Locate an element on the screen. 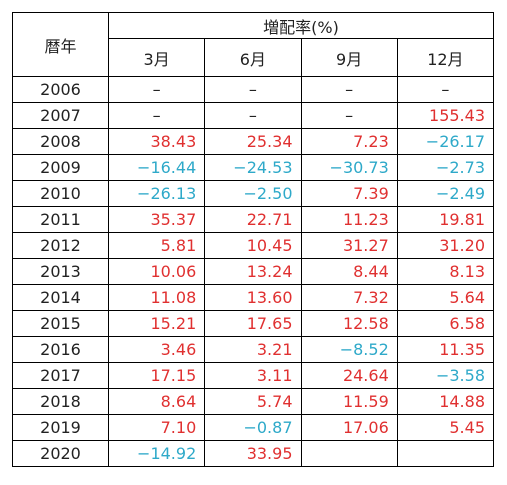  growth-value-cell: 12.58 is located at coordinates (349, 323).